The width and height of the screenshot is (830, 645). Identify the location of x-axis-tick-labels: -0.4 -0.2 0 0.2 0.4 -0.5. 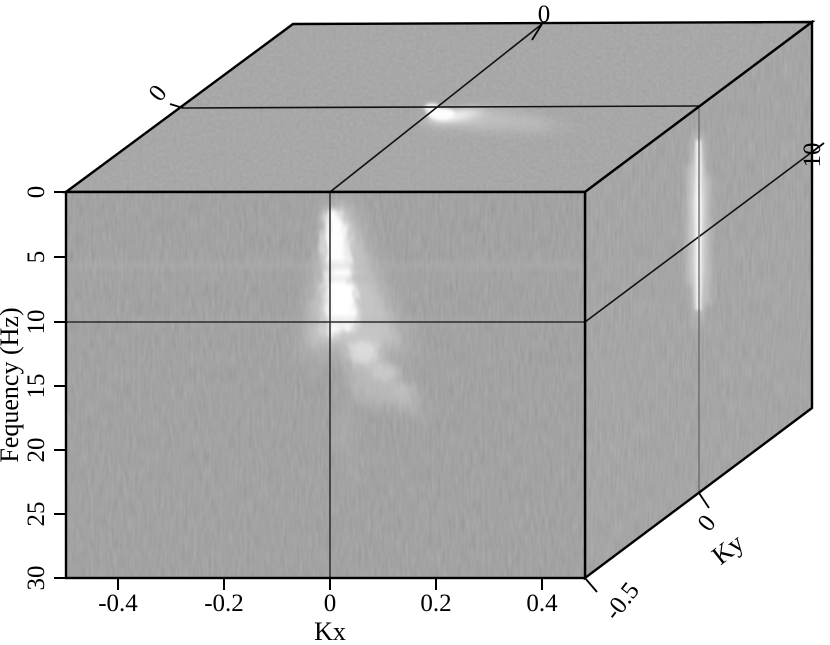
(371, 601).